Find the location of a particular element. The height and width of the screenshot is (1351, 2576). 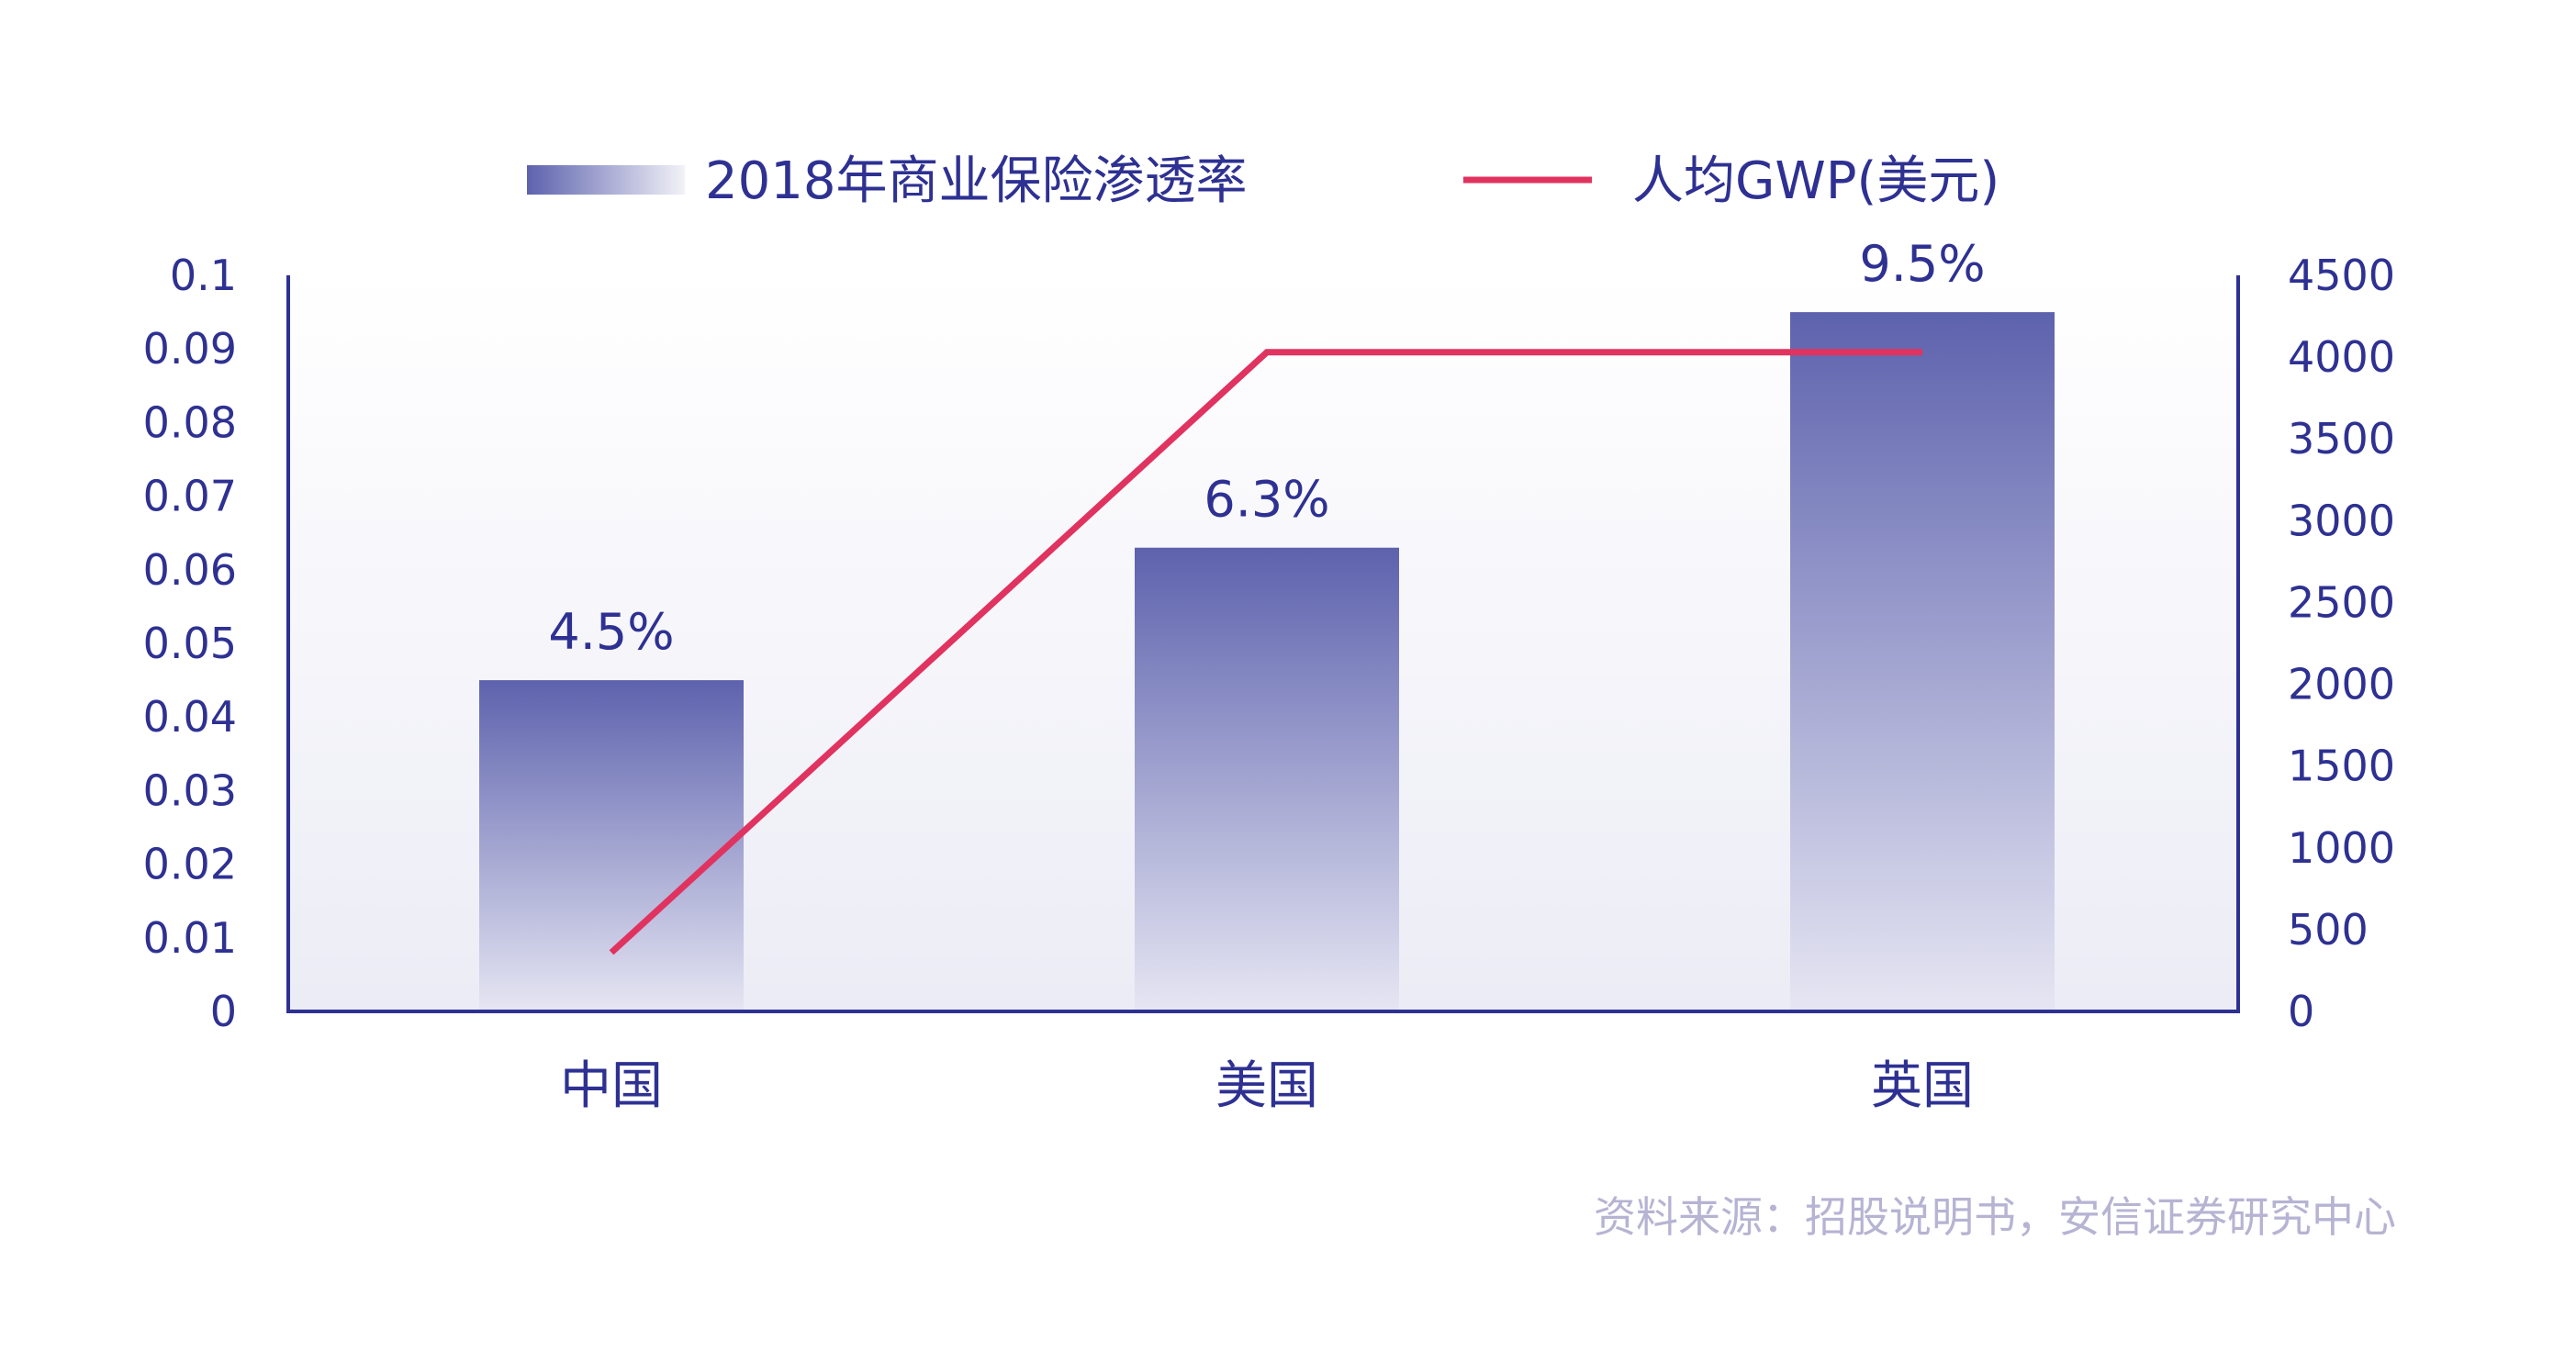

legend-bar-label: 2018年商业保险渗透率 is located at coordinates (976, 181).